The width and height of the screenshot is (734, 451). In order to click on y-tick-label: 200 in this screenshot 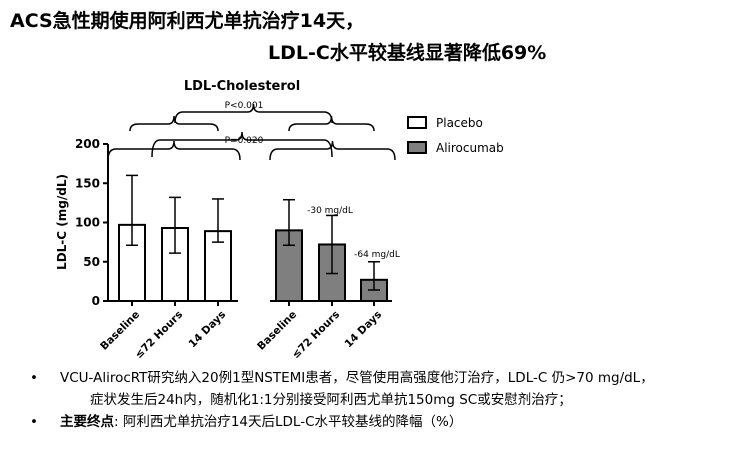, I will do `click(87, 144)`.